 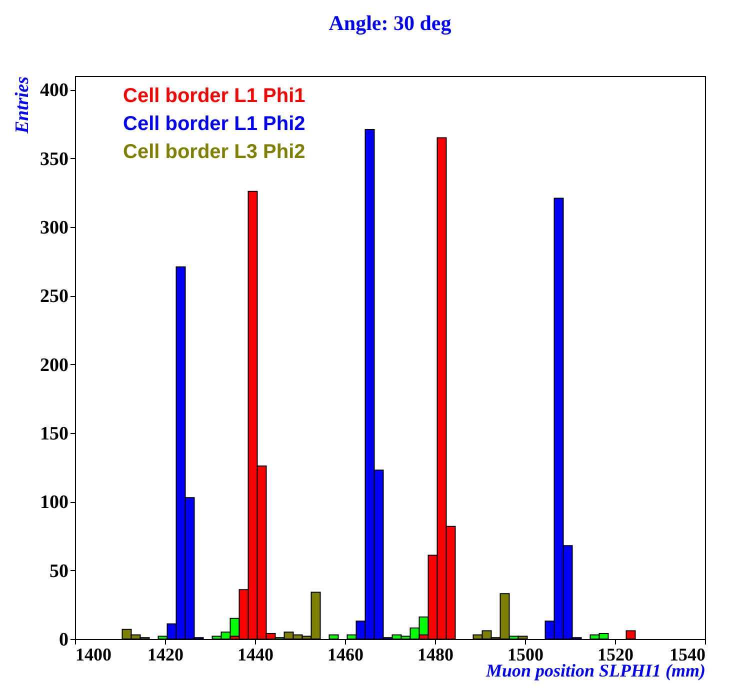 What do you see at coordinates (94, 654) in the screenshot?
I see `x-tick-label: 1400` at bounding box center [94, 654].